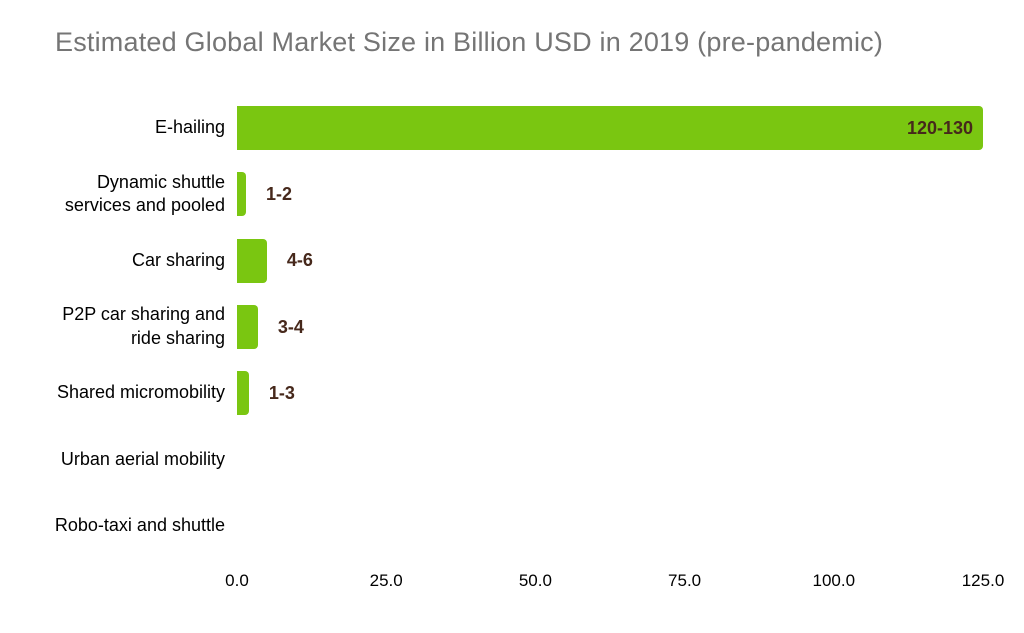  I want to click on category-label: Urban aerial mobility, so click(142, 458).